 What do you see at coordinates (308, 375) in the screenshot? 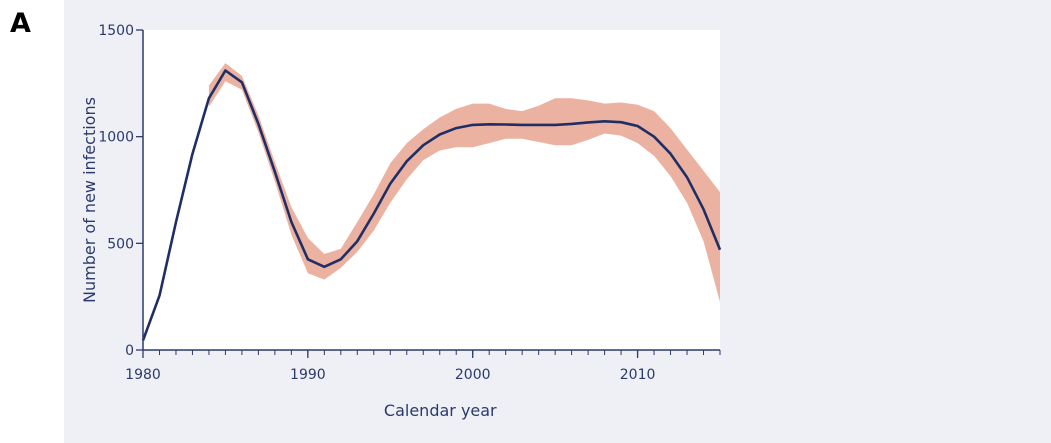
I see `x-tick-label: 1990` at bounding box center [308, 375].